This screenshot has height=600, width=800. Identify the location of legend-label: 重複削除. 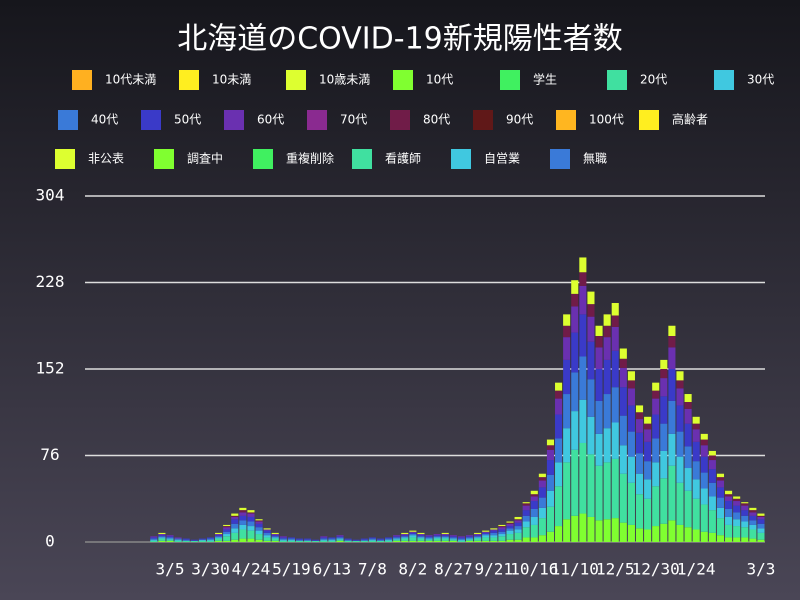
(310, 158).